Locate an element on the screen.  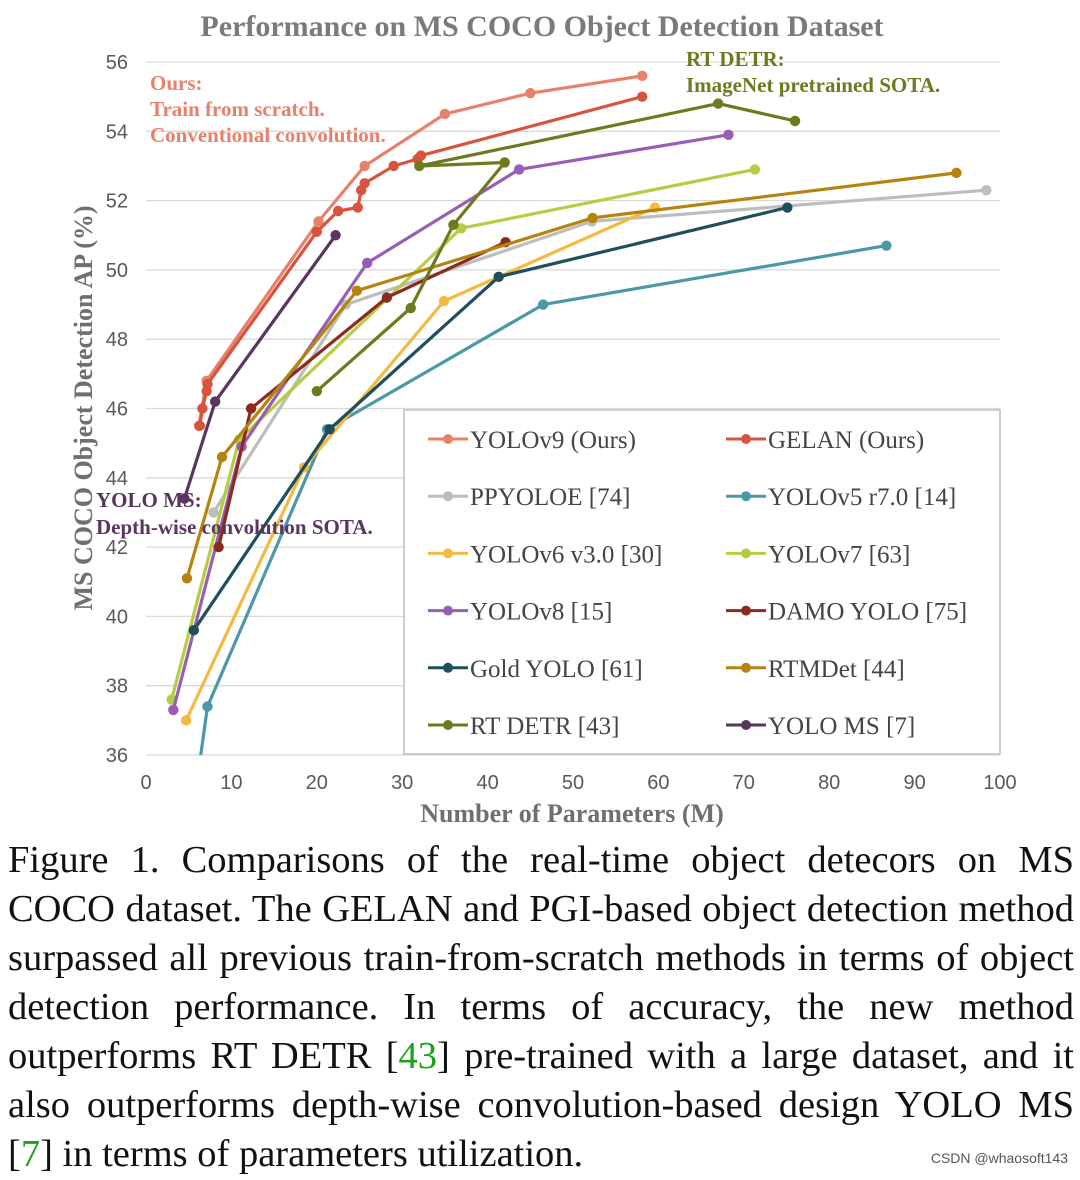
x-axis-label: Number of Parameters (M) is located at coordinates (571, 813).